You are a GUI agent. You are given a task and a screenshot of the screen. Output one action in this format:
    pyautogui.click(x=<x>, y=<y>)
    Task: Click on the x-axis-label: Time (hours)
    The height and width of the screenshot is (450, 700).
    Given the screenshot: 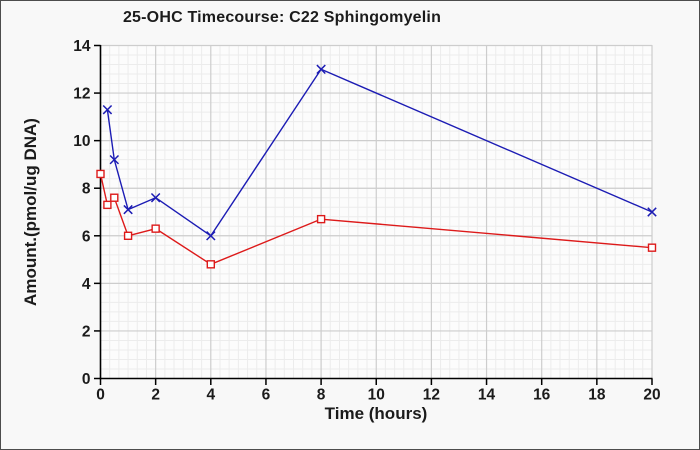 What is the action you would take?
    pyautogui.click(x=376, y=413)
    